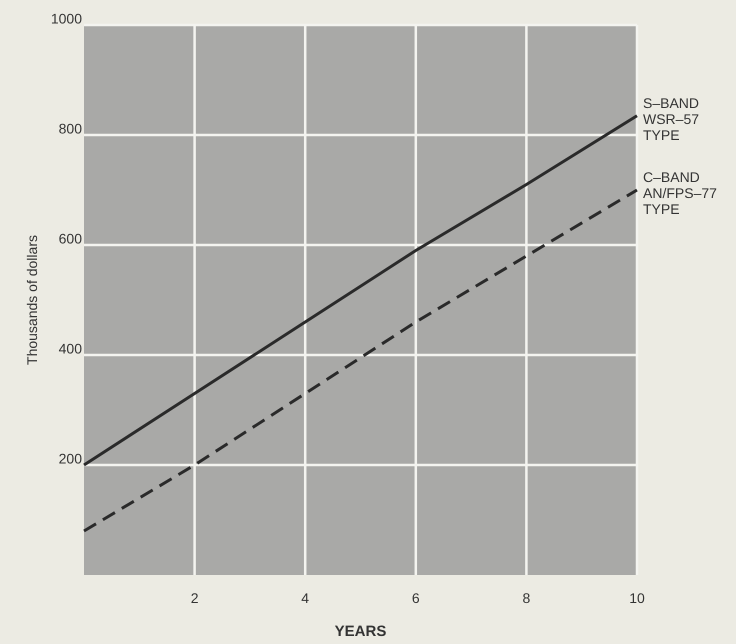  What do you see at coordinates (70, 128) in the screenshot?
I see `y-tick-label: 800` at bounding box center [70, 128].